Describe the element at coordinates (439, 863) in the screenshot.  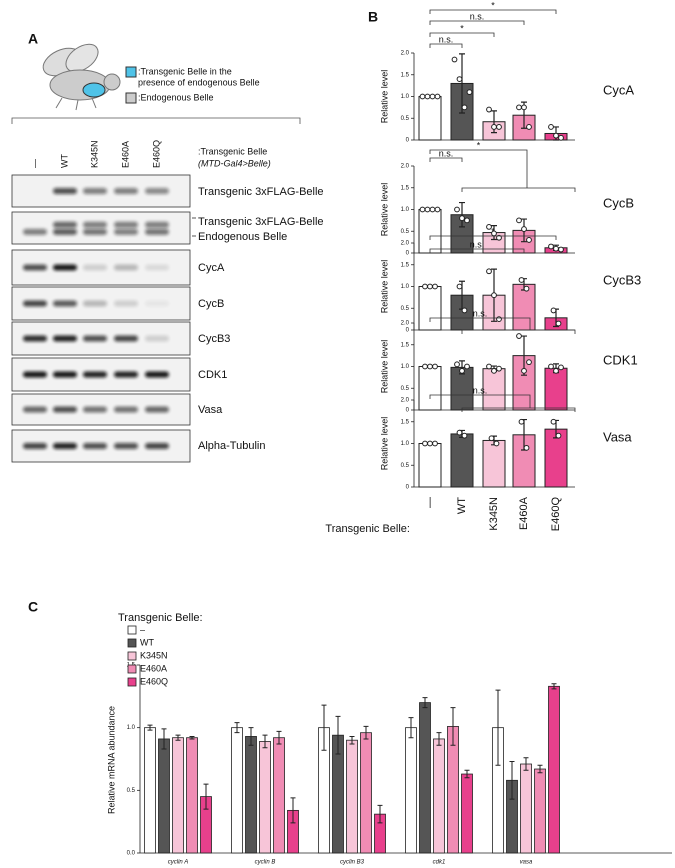
I see `x-tick-label: cdk1` at that location.